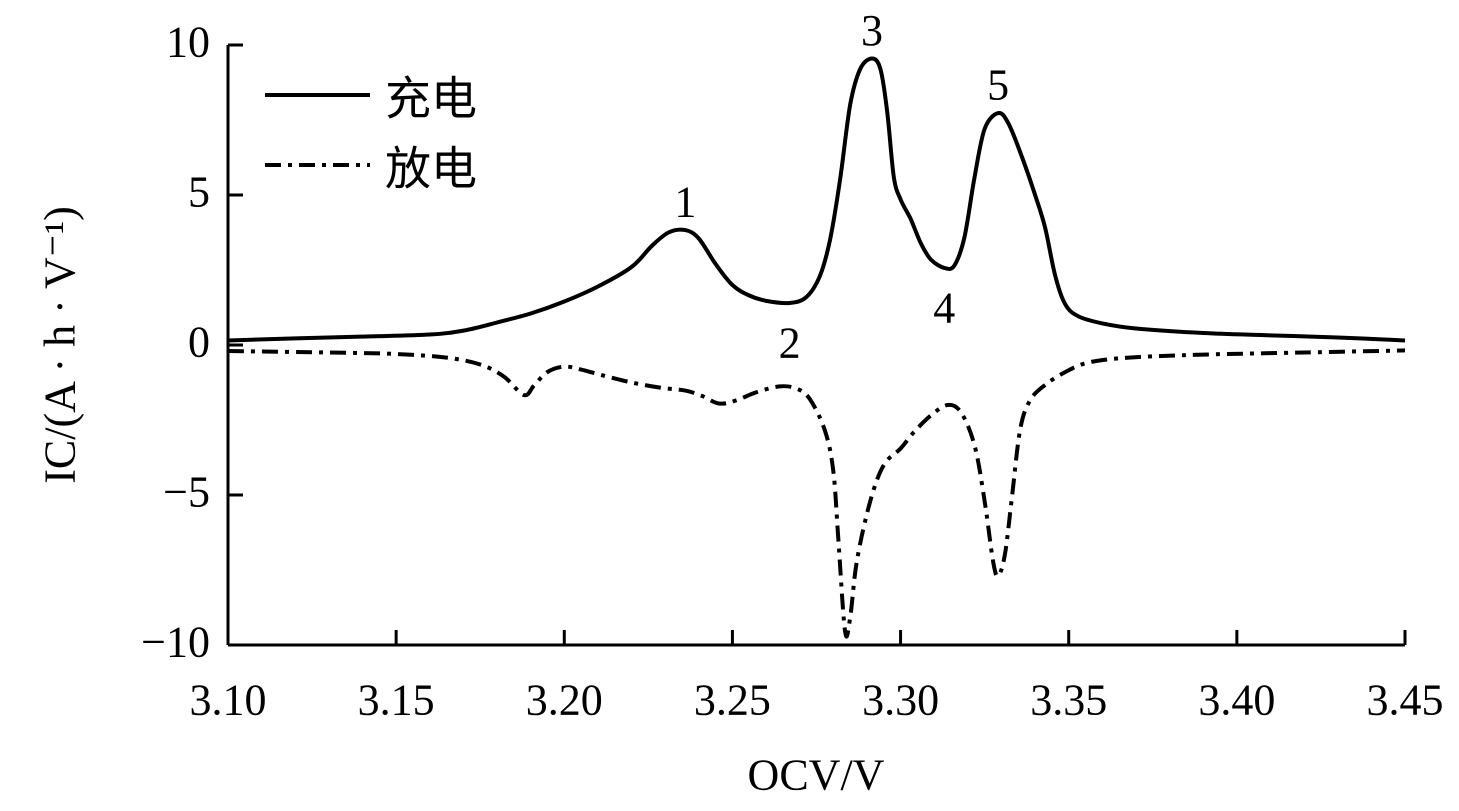 The image size is (1459, 811). Describe the element at coordinates (199, 192) in the screenshot. I see `y-tick-label: 5` at that location.